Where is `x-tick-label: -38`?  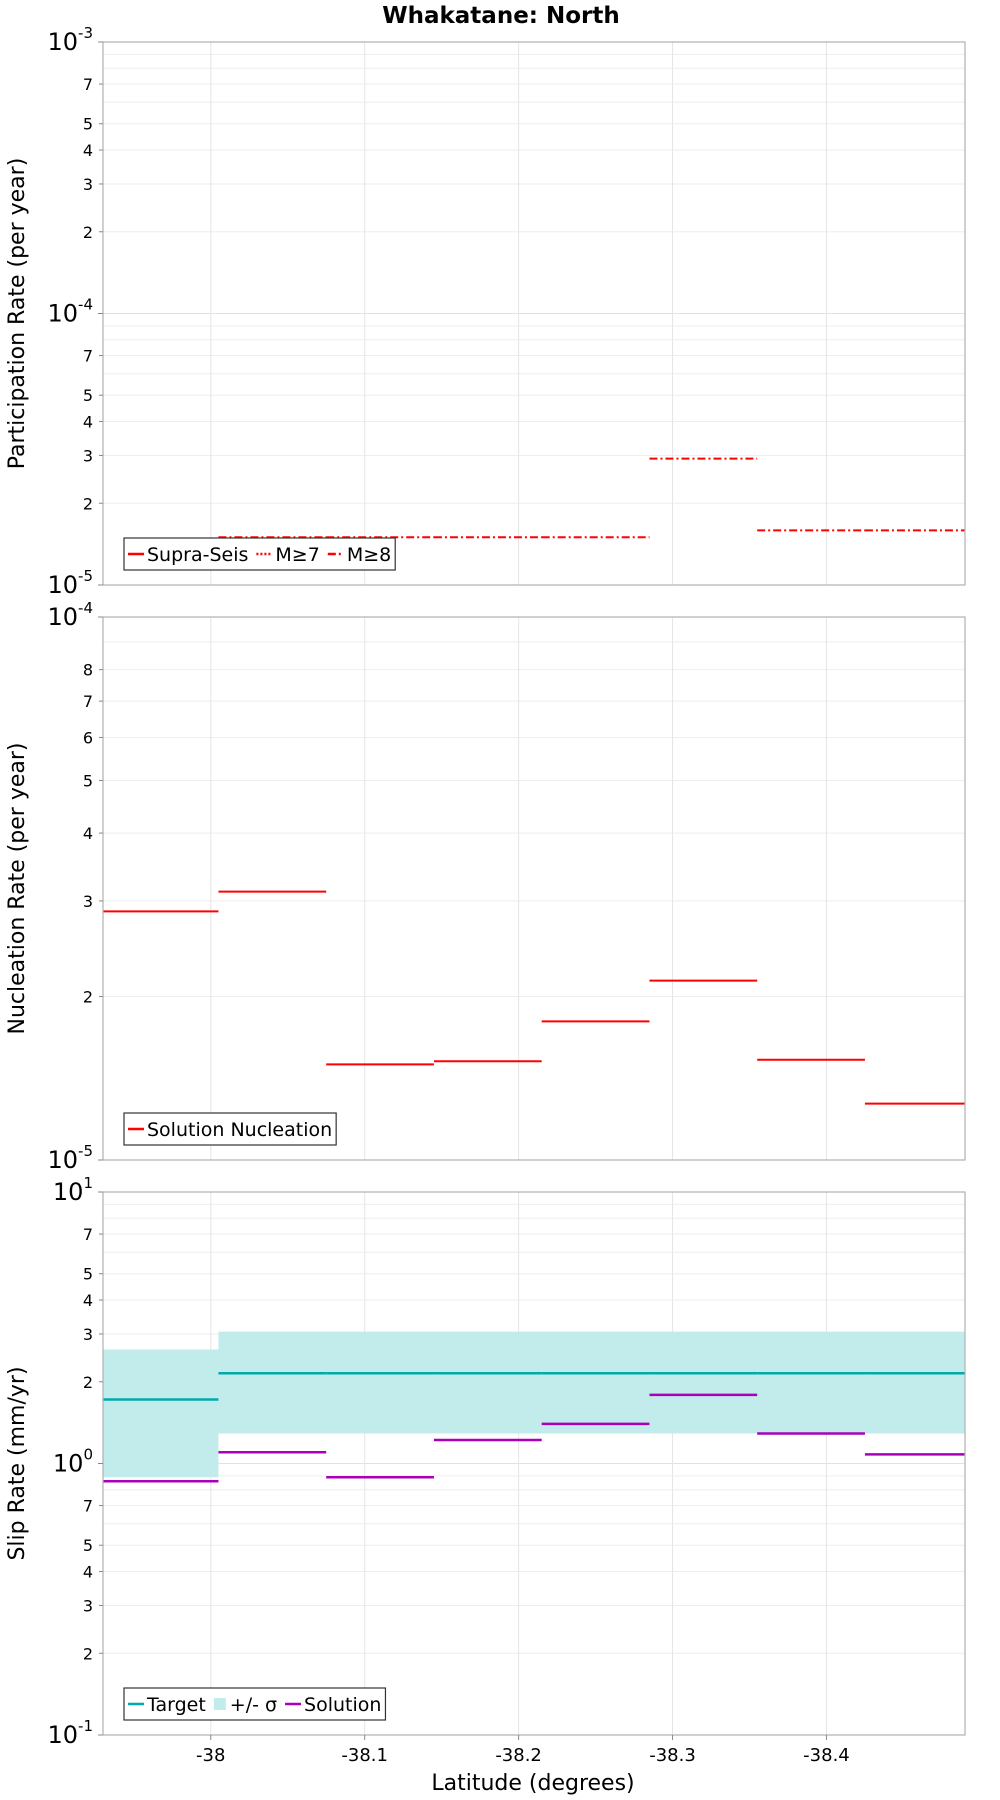
x-tick-label: -38 is located at coordinates (210, 1755).